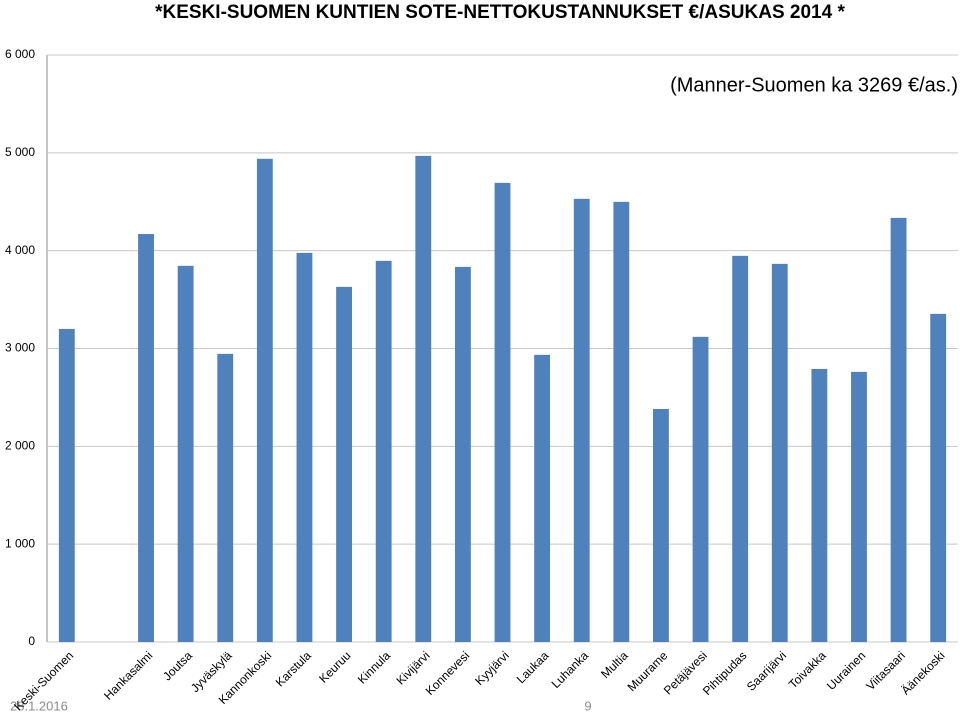 The image size is (960, 721). Describe the element at coordinates (20, 543) in the screenshot. I see `y-tick-label: 1 000` at that location.